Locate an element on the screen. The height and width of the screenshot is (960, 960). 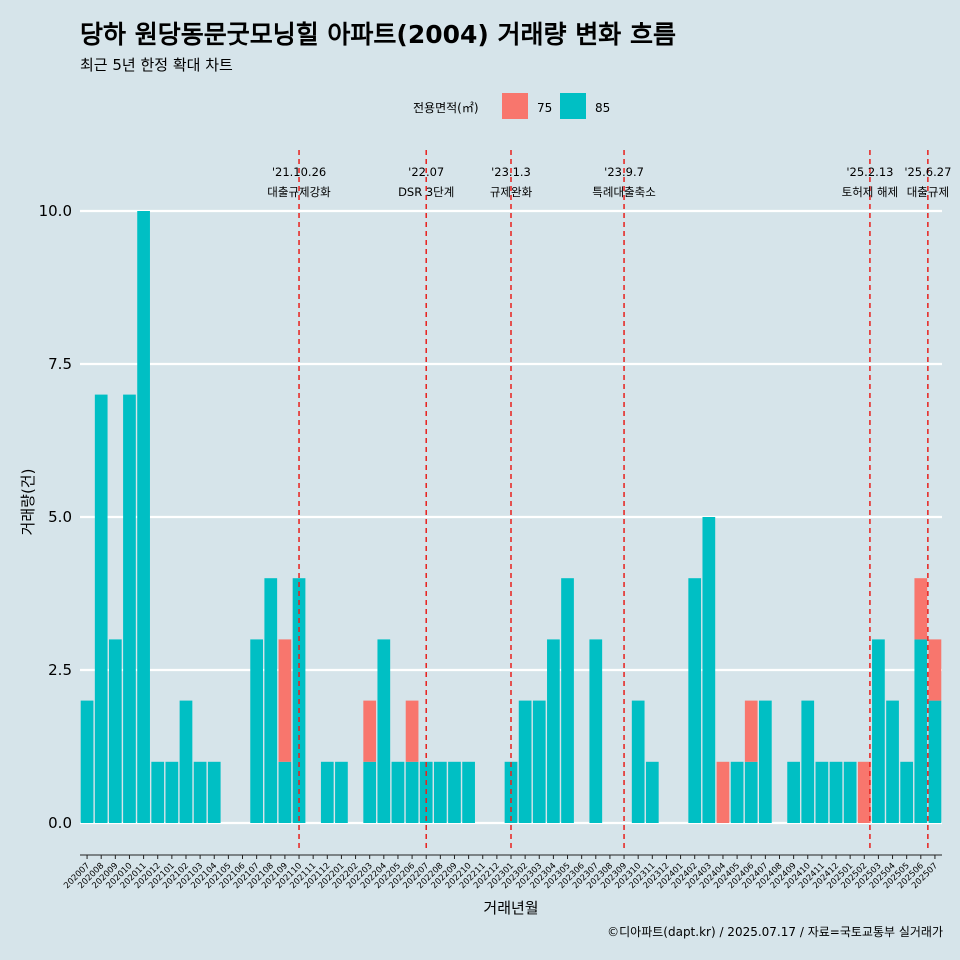
legend: 전용면적(㎡) 75 85 is located at coordinates (511, 106).